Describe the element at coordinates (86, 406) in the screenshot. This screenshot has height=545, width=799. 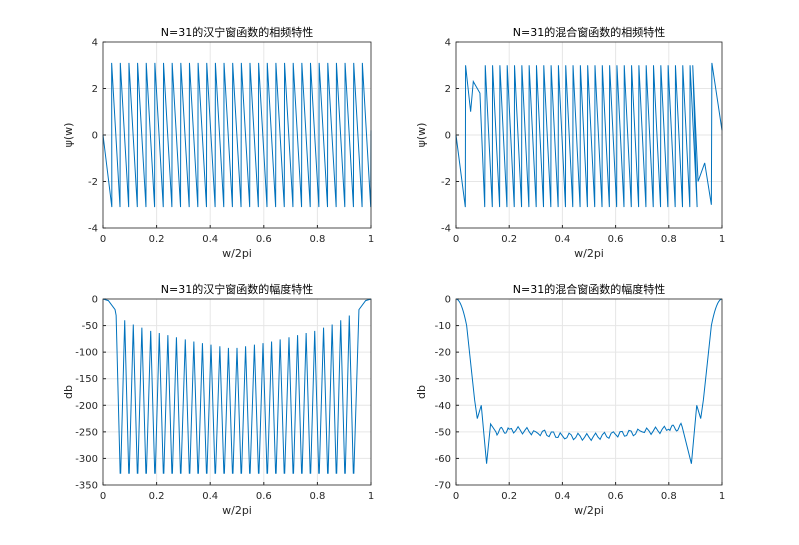
I see `y-tick-label: -200` at that location.